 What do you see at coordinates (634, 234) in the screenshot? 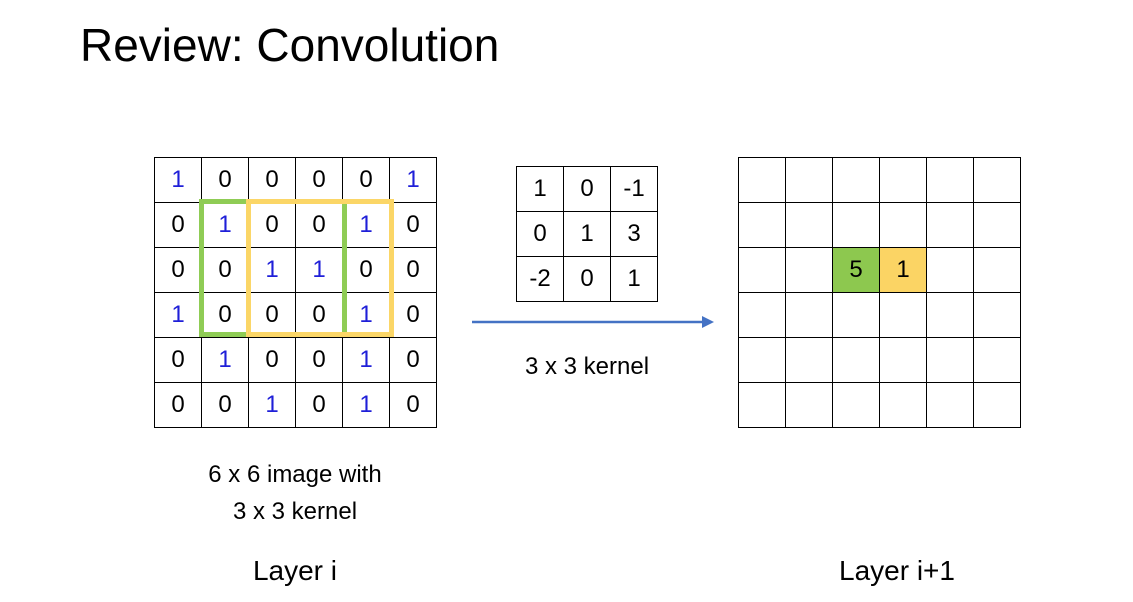
I see `kernel-cell: 3` at bounding box center [634, 234].